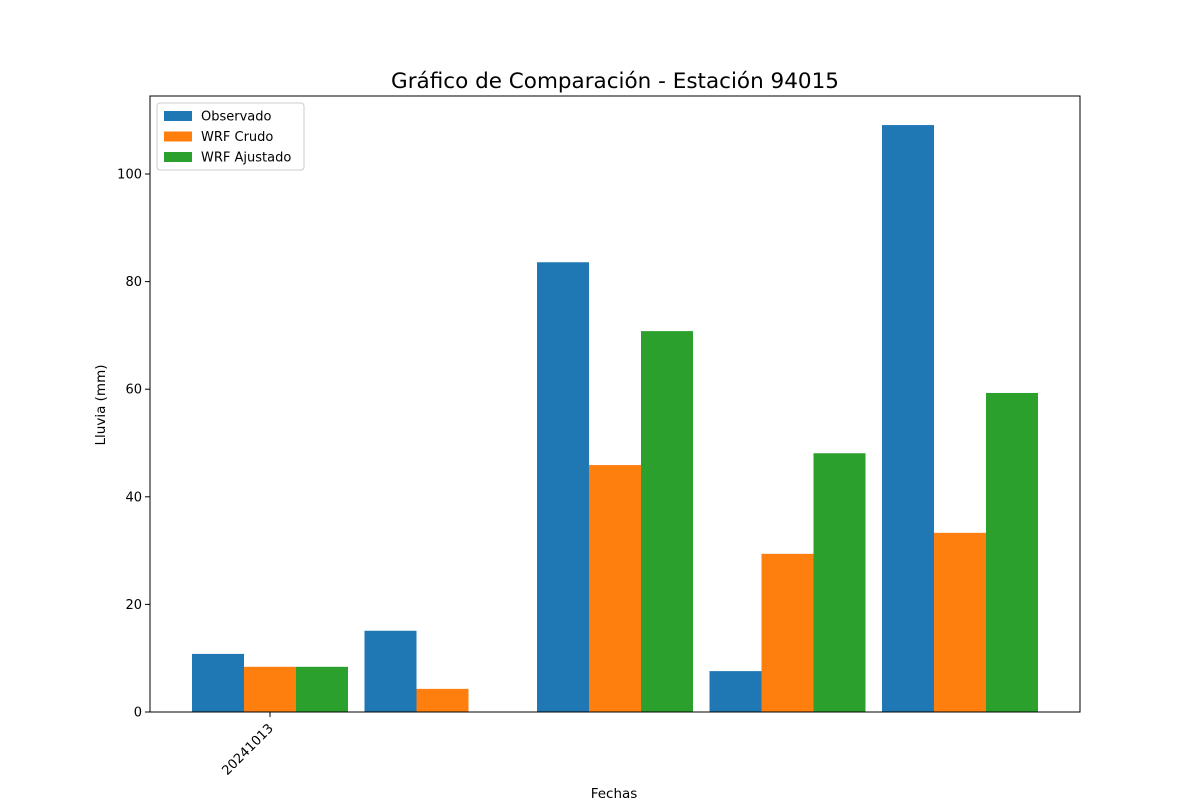  I want to click on legend: Observado WRF Crudo WRF Ajustado, so click(230, 136).